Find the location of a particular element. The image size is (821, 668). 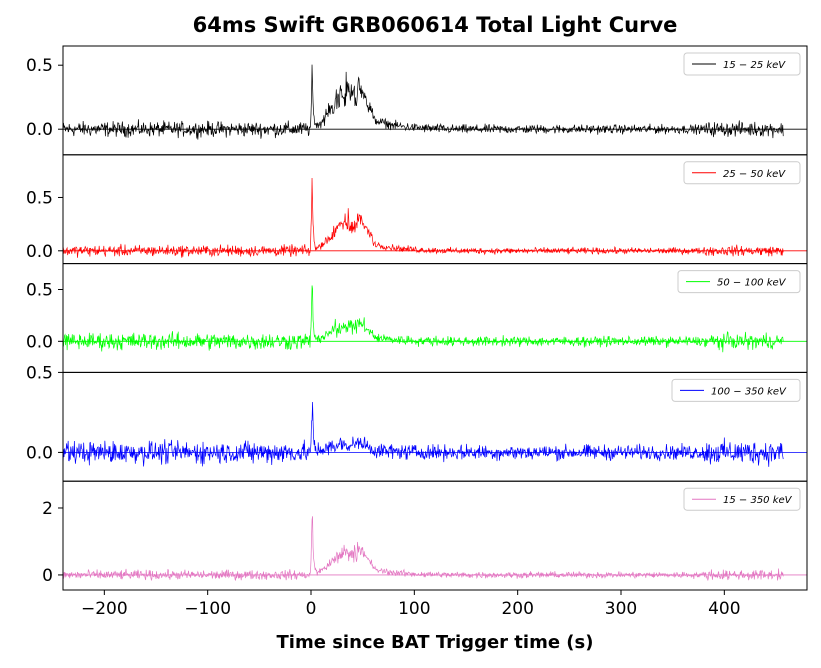

x-tick-label: 200 is located at coordinates (517, 609).